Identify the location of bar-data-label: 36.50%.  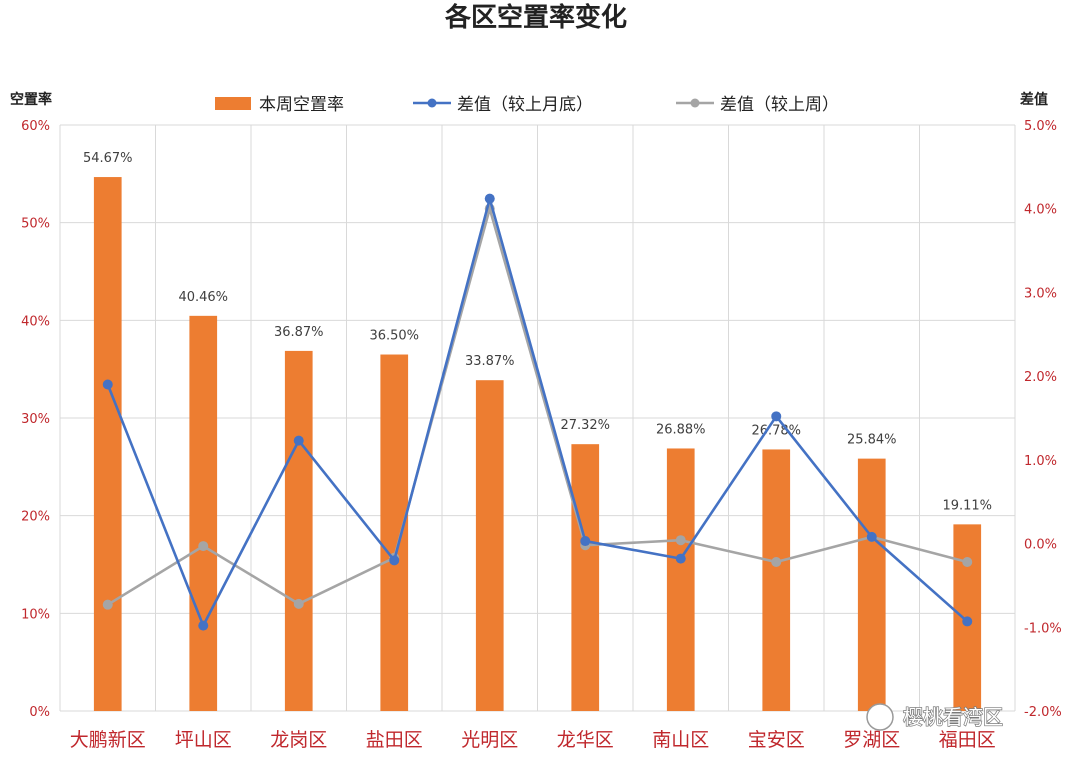
(394, 336).